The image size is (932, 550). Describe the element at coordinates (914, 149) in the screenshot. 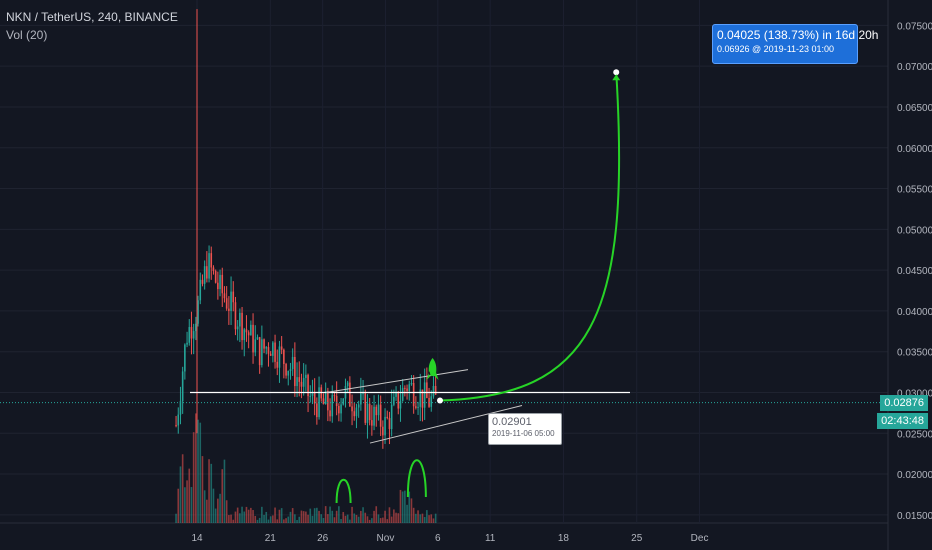

I see `y-tick-label: 0.06000` at that location.